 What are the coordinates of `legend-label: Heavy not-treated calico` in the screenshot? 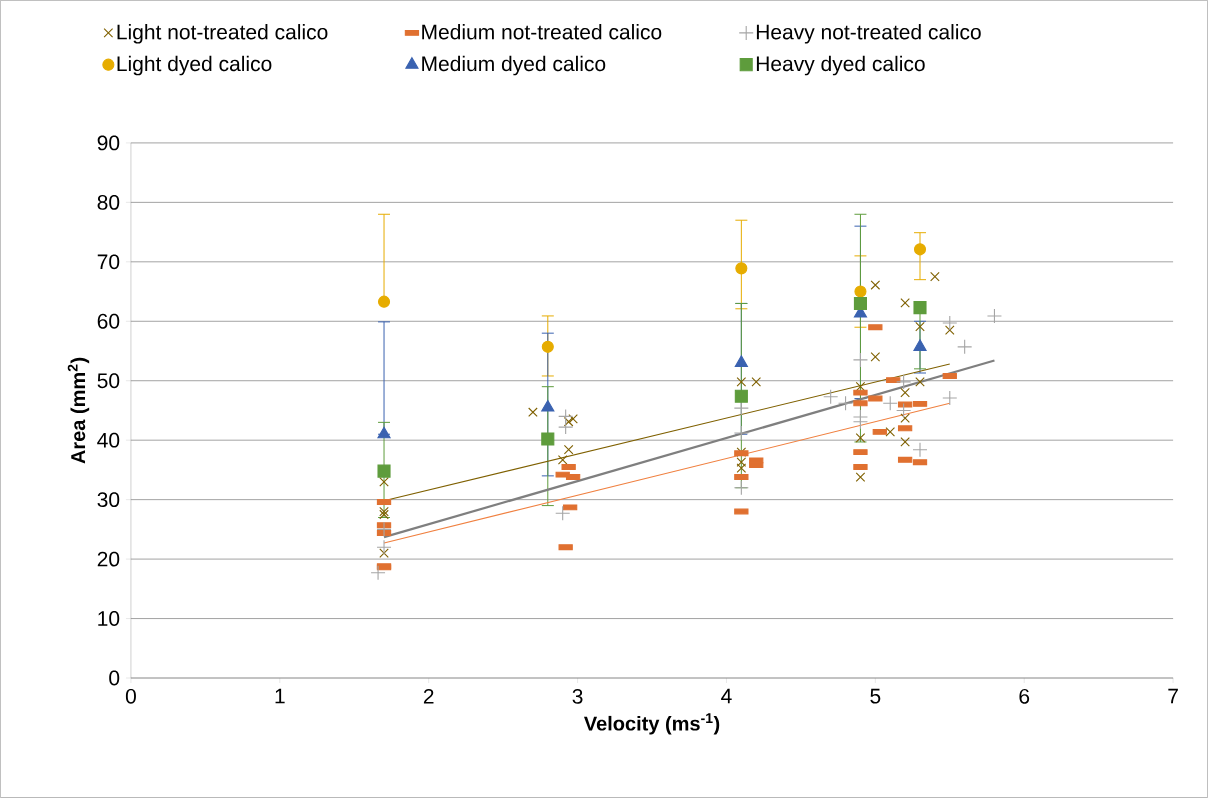 It's located at (868, 34).